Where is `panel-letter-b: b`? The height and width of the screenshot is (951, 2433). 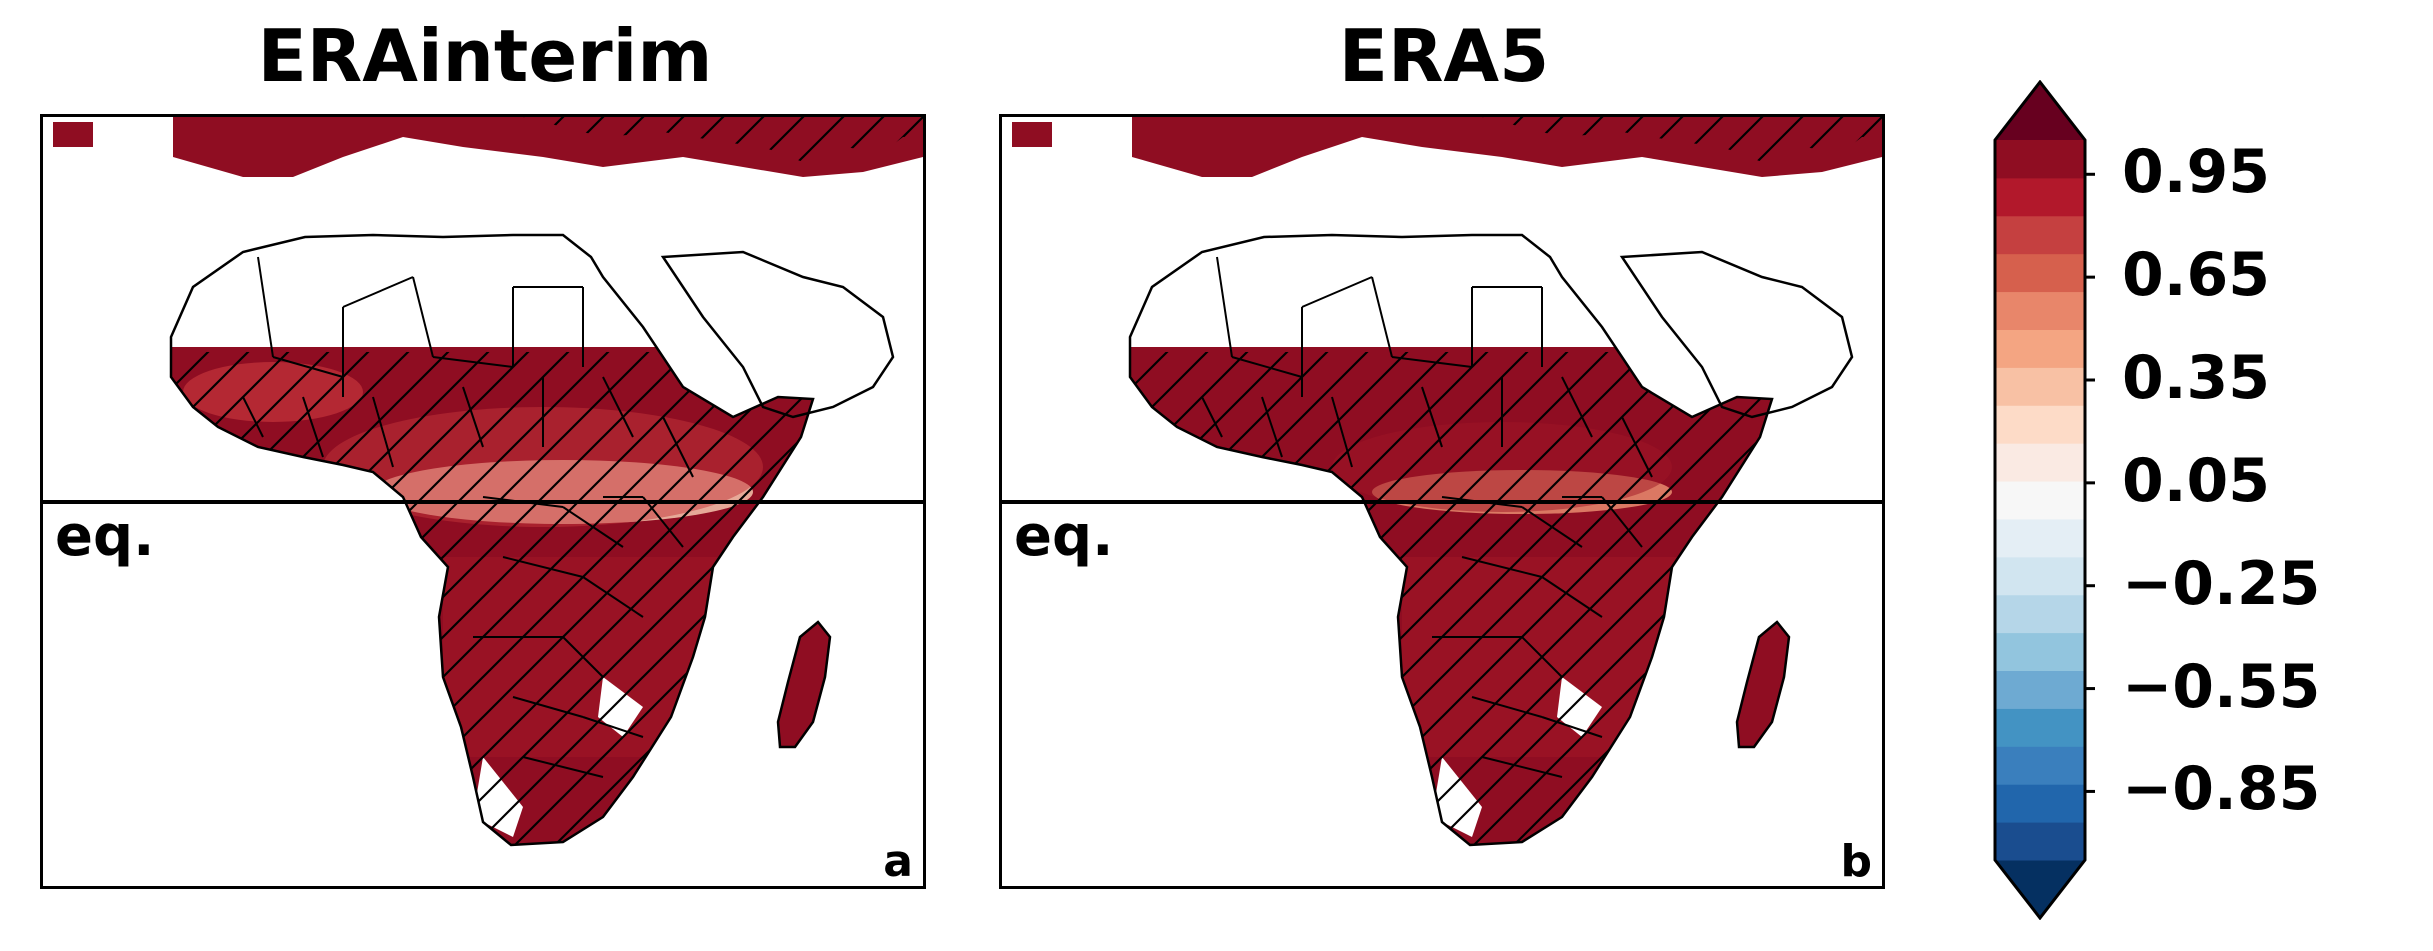
panel-letter-b: b is located at coordinates (1856, 861).